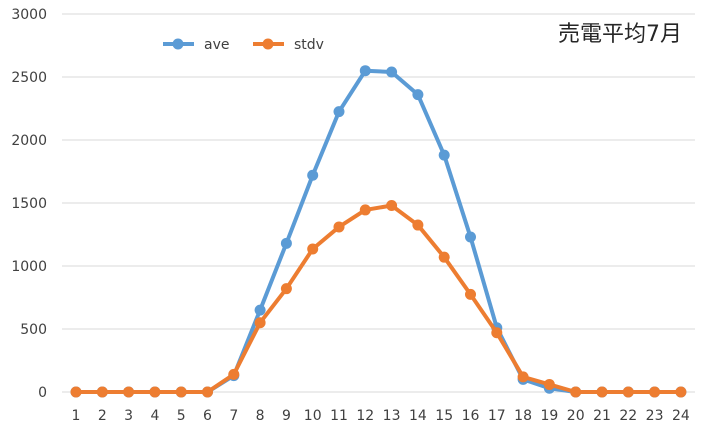 This screenshot has height=428, width=720. I want to click on legend-marker-stdv, so click(268, 44).